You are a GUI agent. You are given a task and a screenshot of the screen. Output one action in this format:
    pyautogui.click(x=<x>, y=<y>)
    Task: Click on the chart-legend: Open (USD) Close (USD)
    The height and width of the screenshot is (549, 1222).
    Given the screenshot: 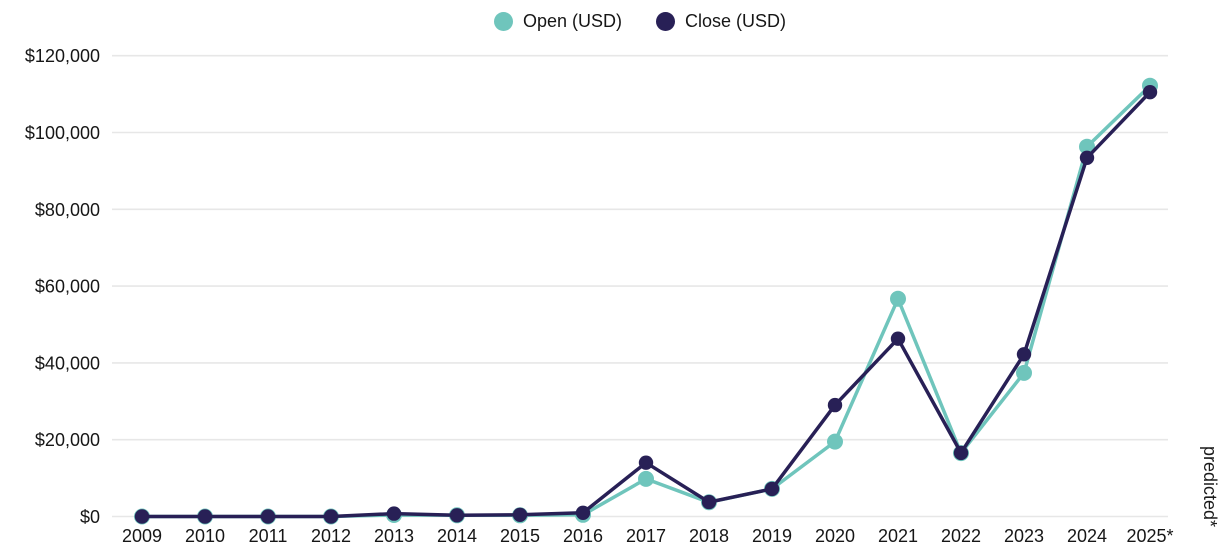 What is the action you would take?
    pyautogui.click(x=640, y=21)
    